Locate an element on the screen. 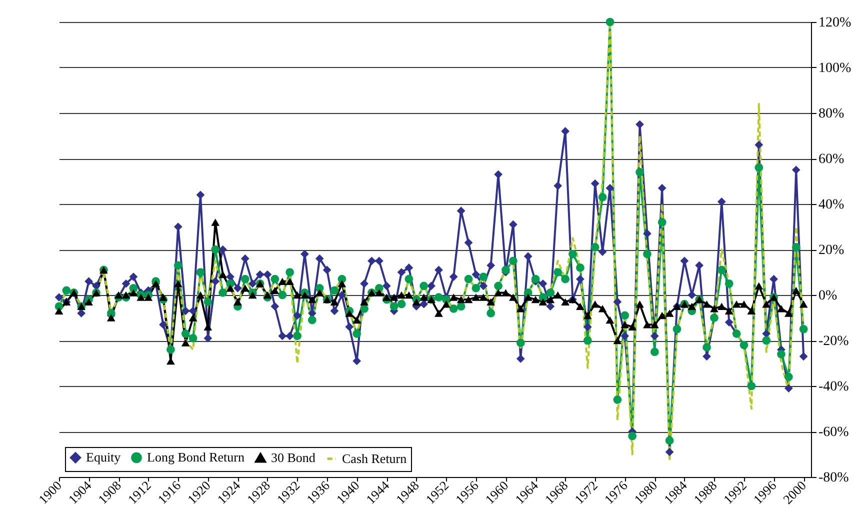  y-tick-label: 0% is located at coordinates (828, 296).